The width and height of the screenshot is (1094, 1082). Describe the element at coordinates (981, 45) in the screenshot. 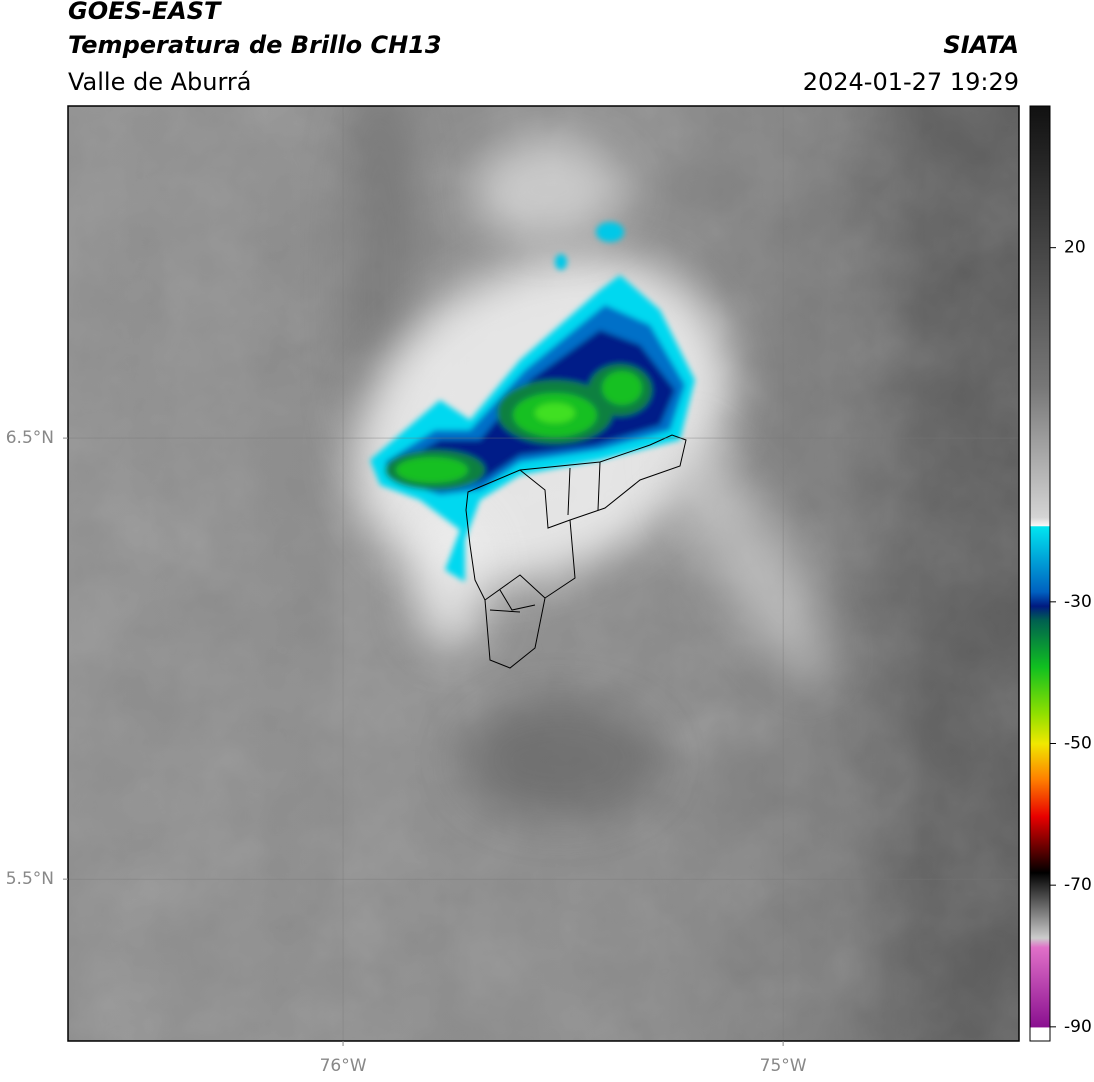

I see `source: SIATA` at that location.